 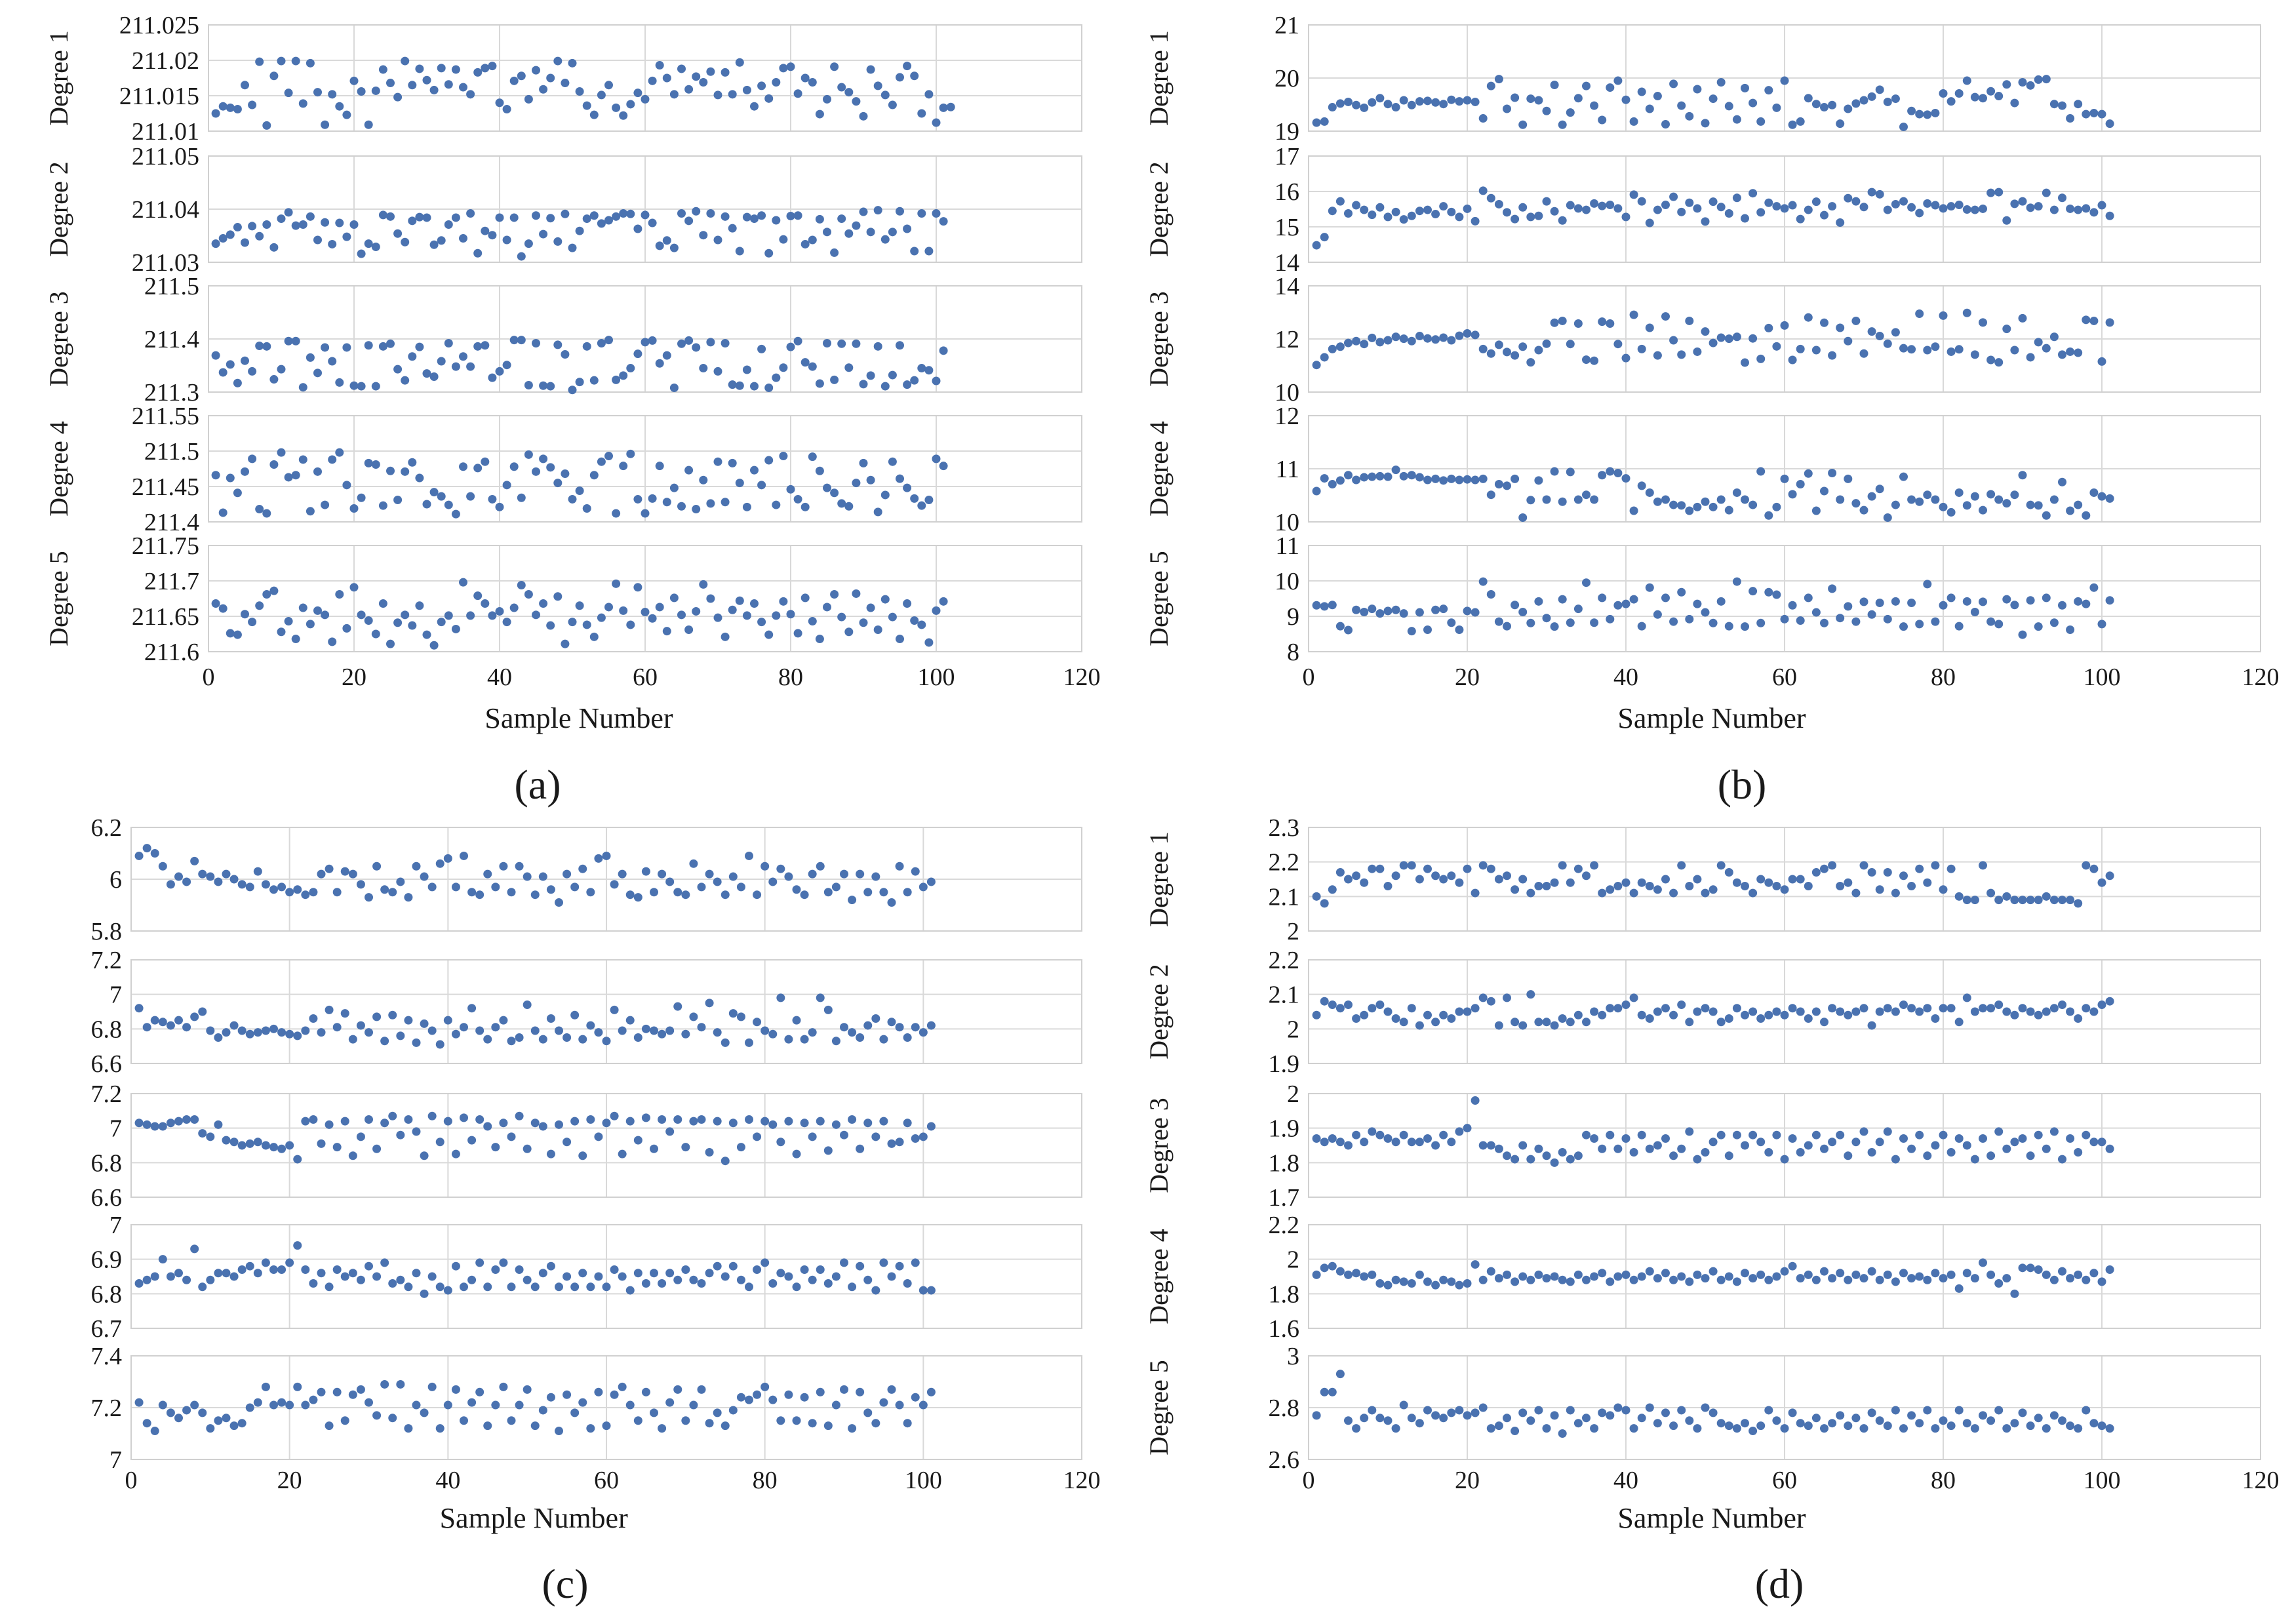 I want to click on subplot-frame, so click(x=606, y=879).